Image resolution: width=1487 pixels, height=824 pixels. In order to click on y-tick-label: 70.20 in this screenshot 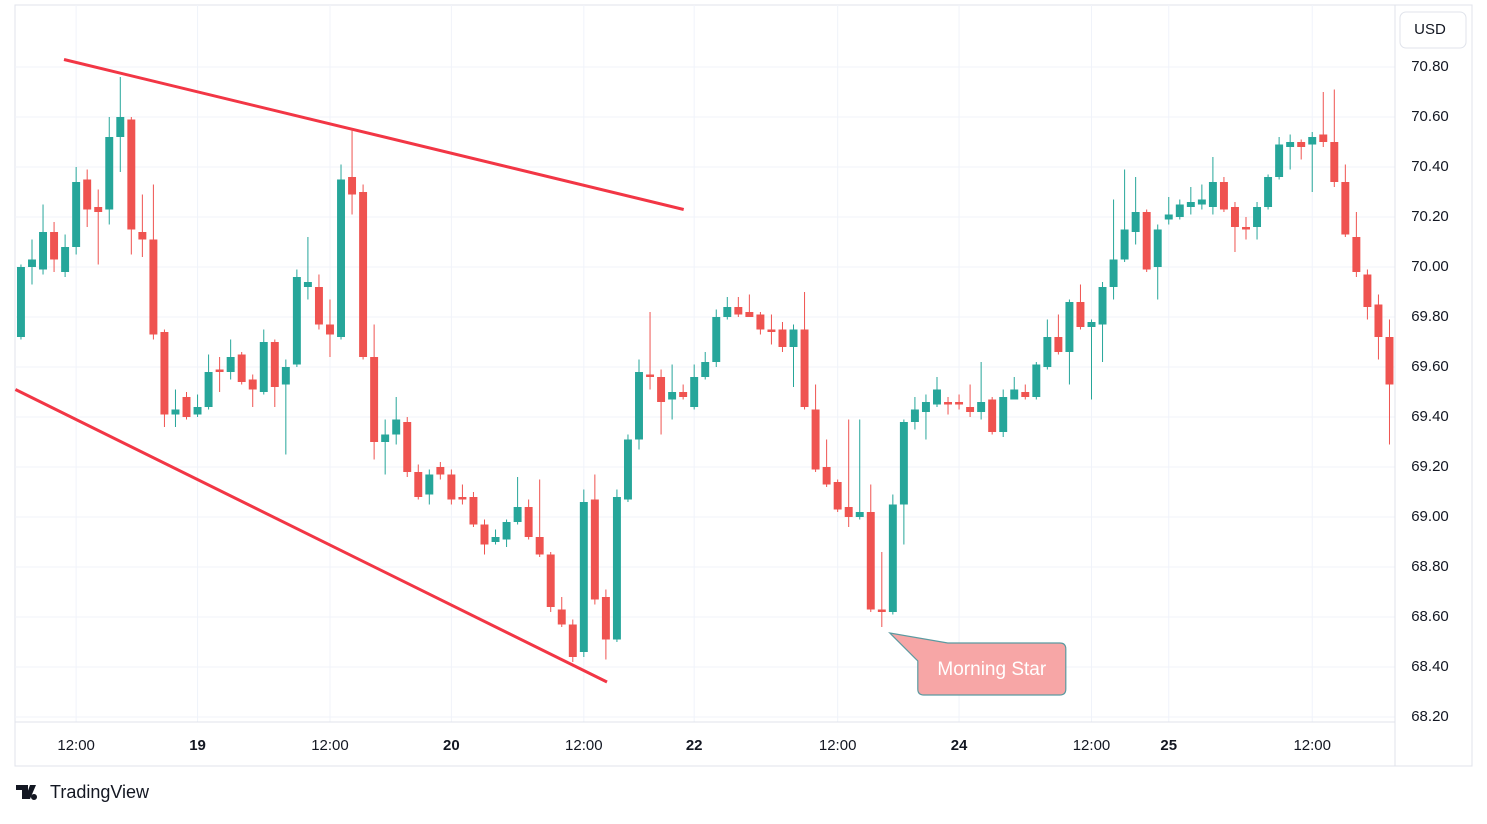, I will do `click(1430, 216)`.